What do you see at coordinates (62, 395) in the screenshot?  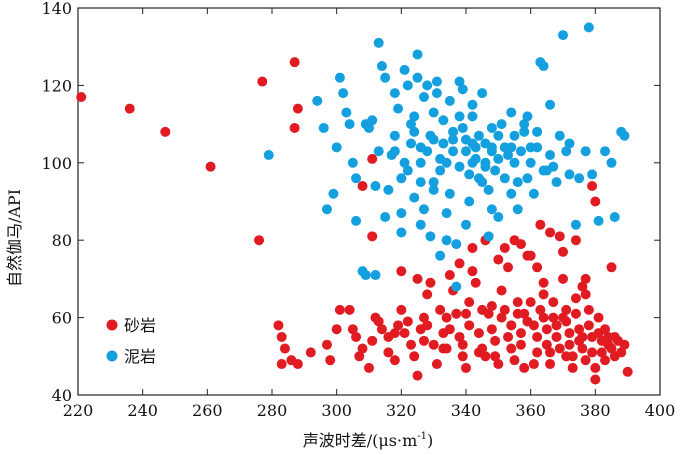 I see `y-tick-label: 40` at bounding box center [62, 395].